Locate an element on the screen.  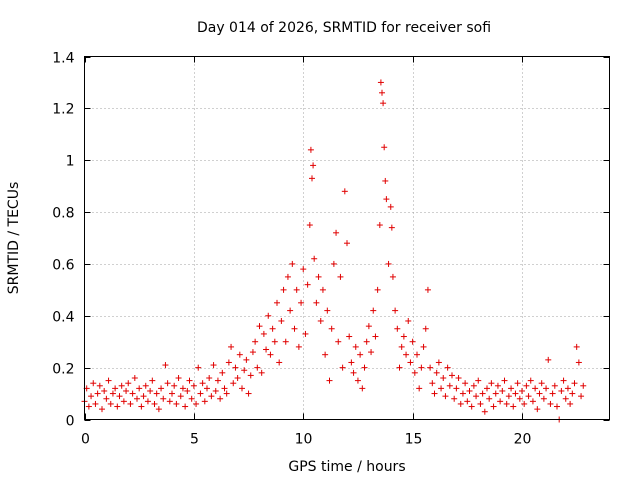
y-axis-label: SRMTID / TECUs is located at coordinates (14, 238).